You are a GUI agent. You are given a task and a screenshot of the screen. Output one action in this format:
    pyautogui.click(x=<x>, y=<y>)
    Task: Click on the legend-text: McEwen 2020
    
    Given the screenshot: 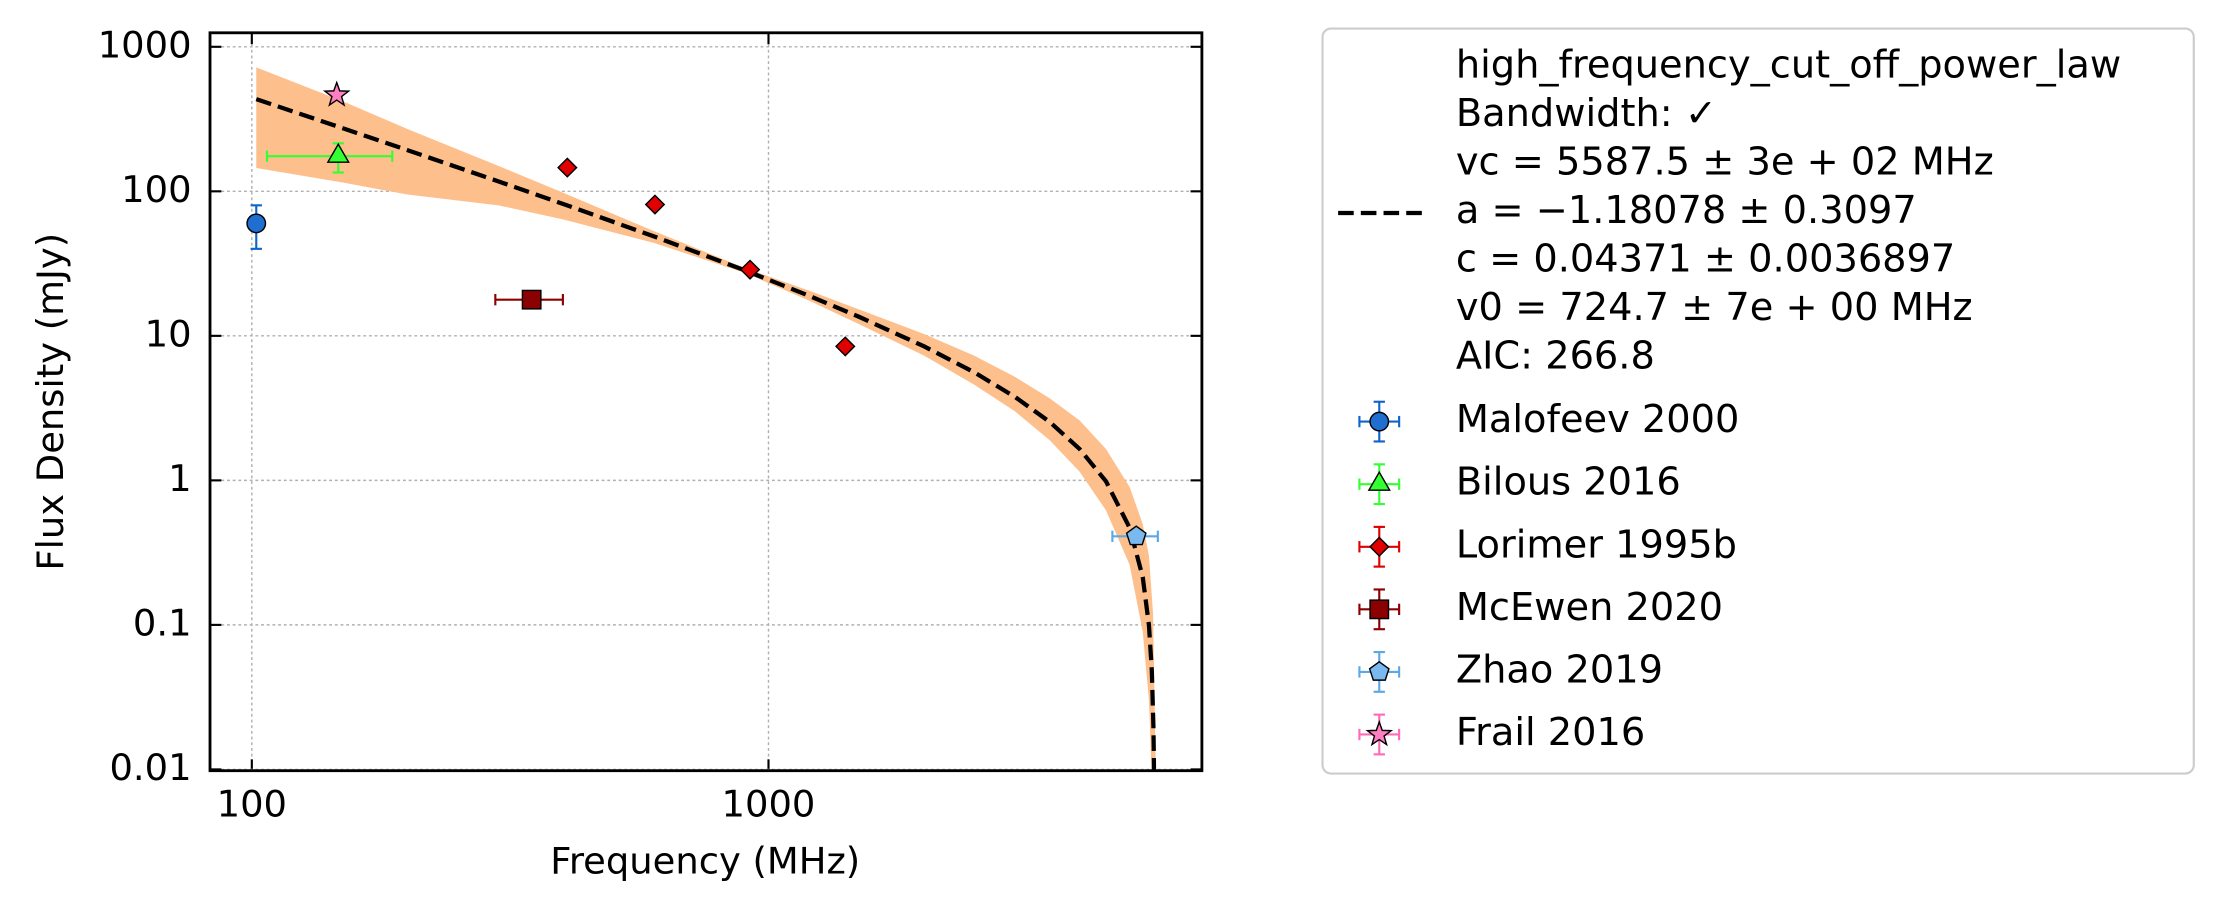 What is the action you would take?
    pyautogui.click(x=1589, y=607)
    